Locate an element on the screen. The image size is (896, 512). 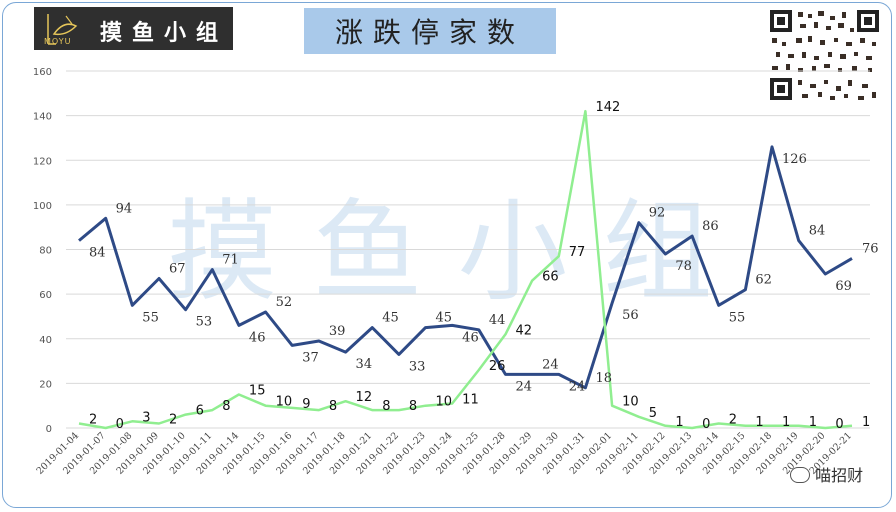
y-tick-label: 80 is located at coordinates (45, 251).